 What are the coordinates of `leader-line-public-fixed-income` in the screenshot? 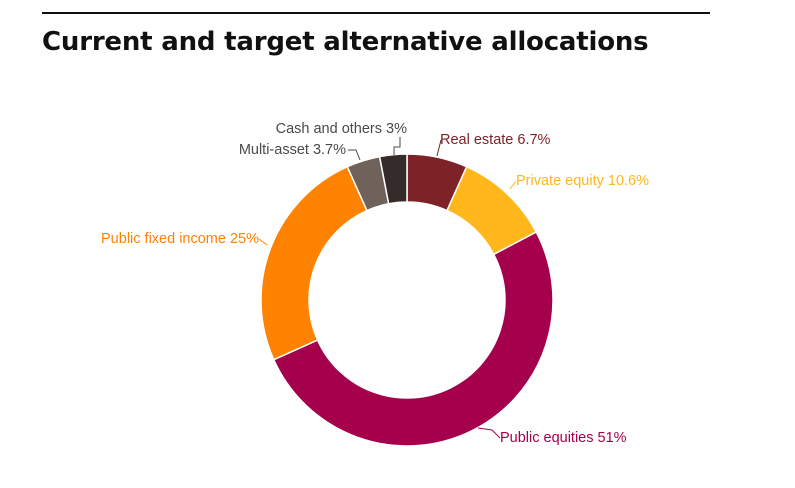 It's located at (263, 242).